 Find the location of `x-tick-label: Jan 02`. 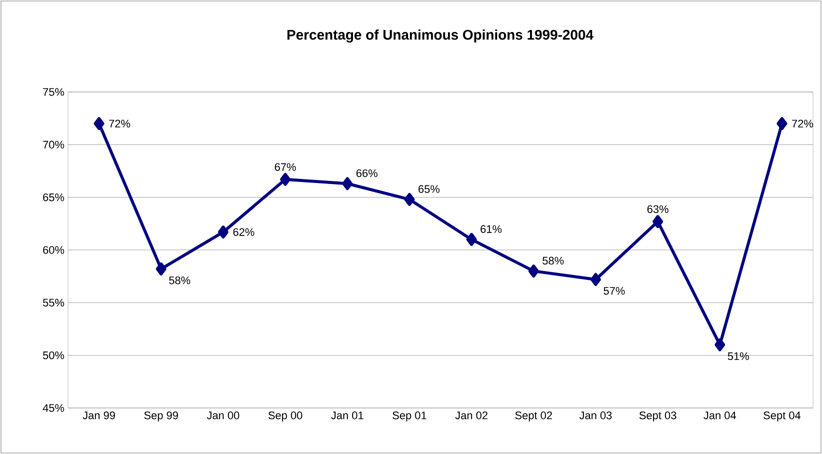

x-tick-label: Jan 02 is located at coordinates (471, 416).